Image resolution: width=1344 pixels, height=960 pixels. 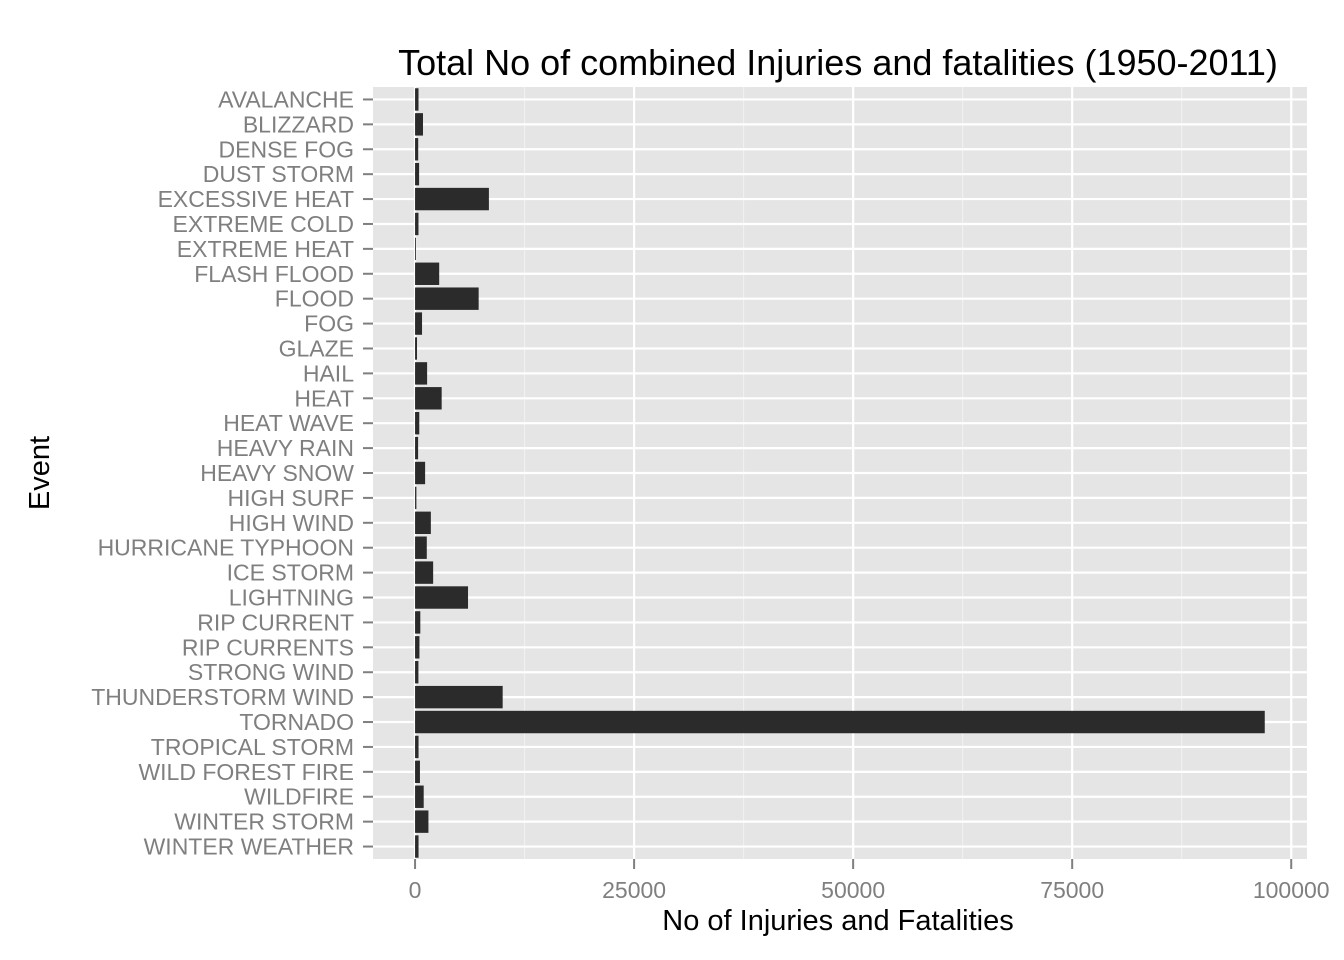 I want to click on x-tick-label: 0, so click(x=415, y=890).